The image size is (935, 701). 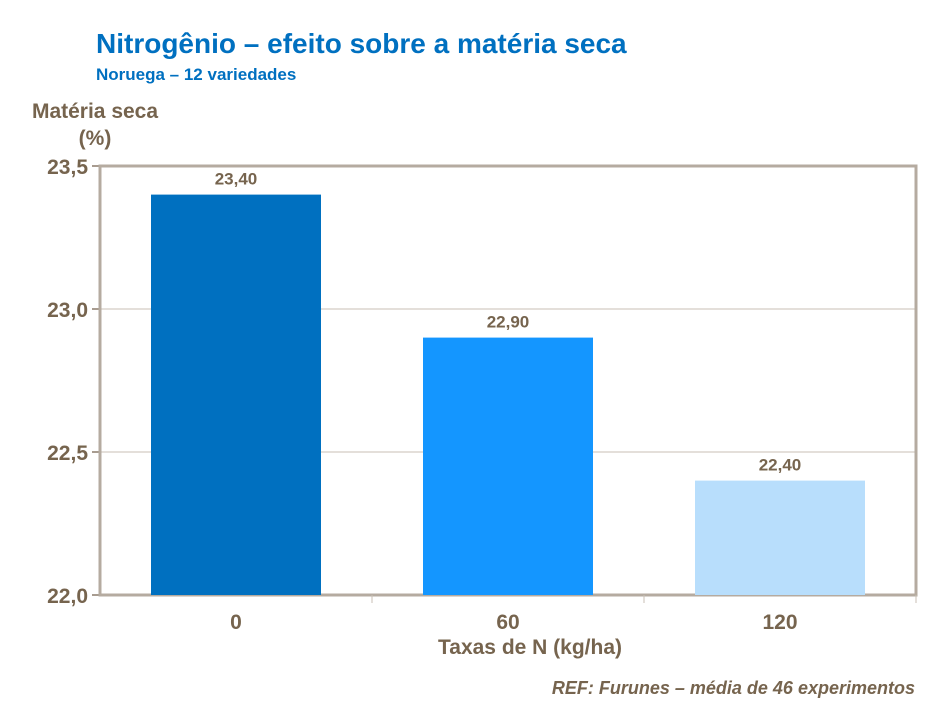 I want to click on chart-title: Nitrogênio – efeito sobre a matéria seca, so click(x=361, y=43).